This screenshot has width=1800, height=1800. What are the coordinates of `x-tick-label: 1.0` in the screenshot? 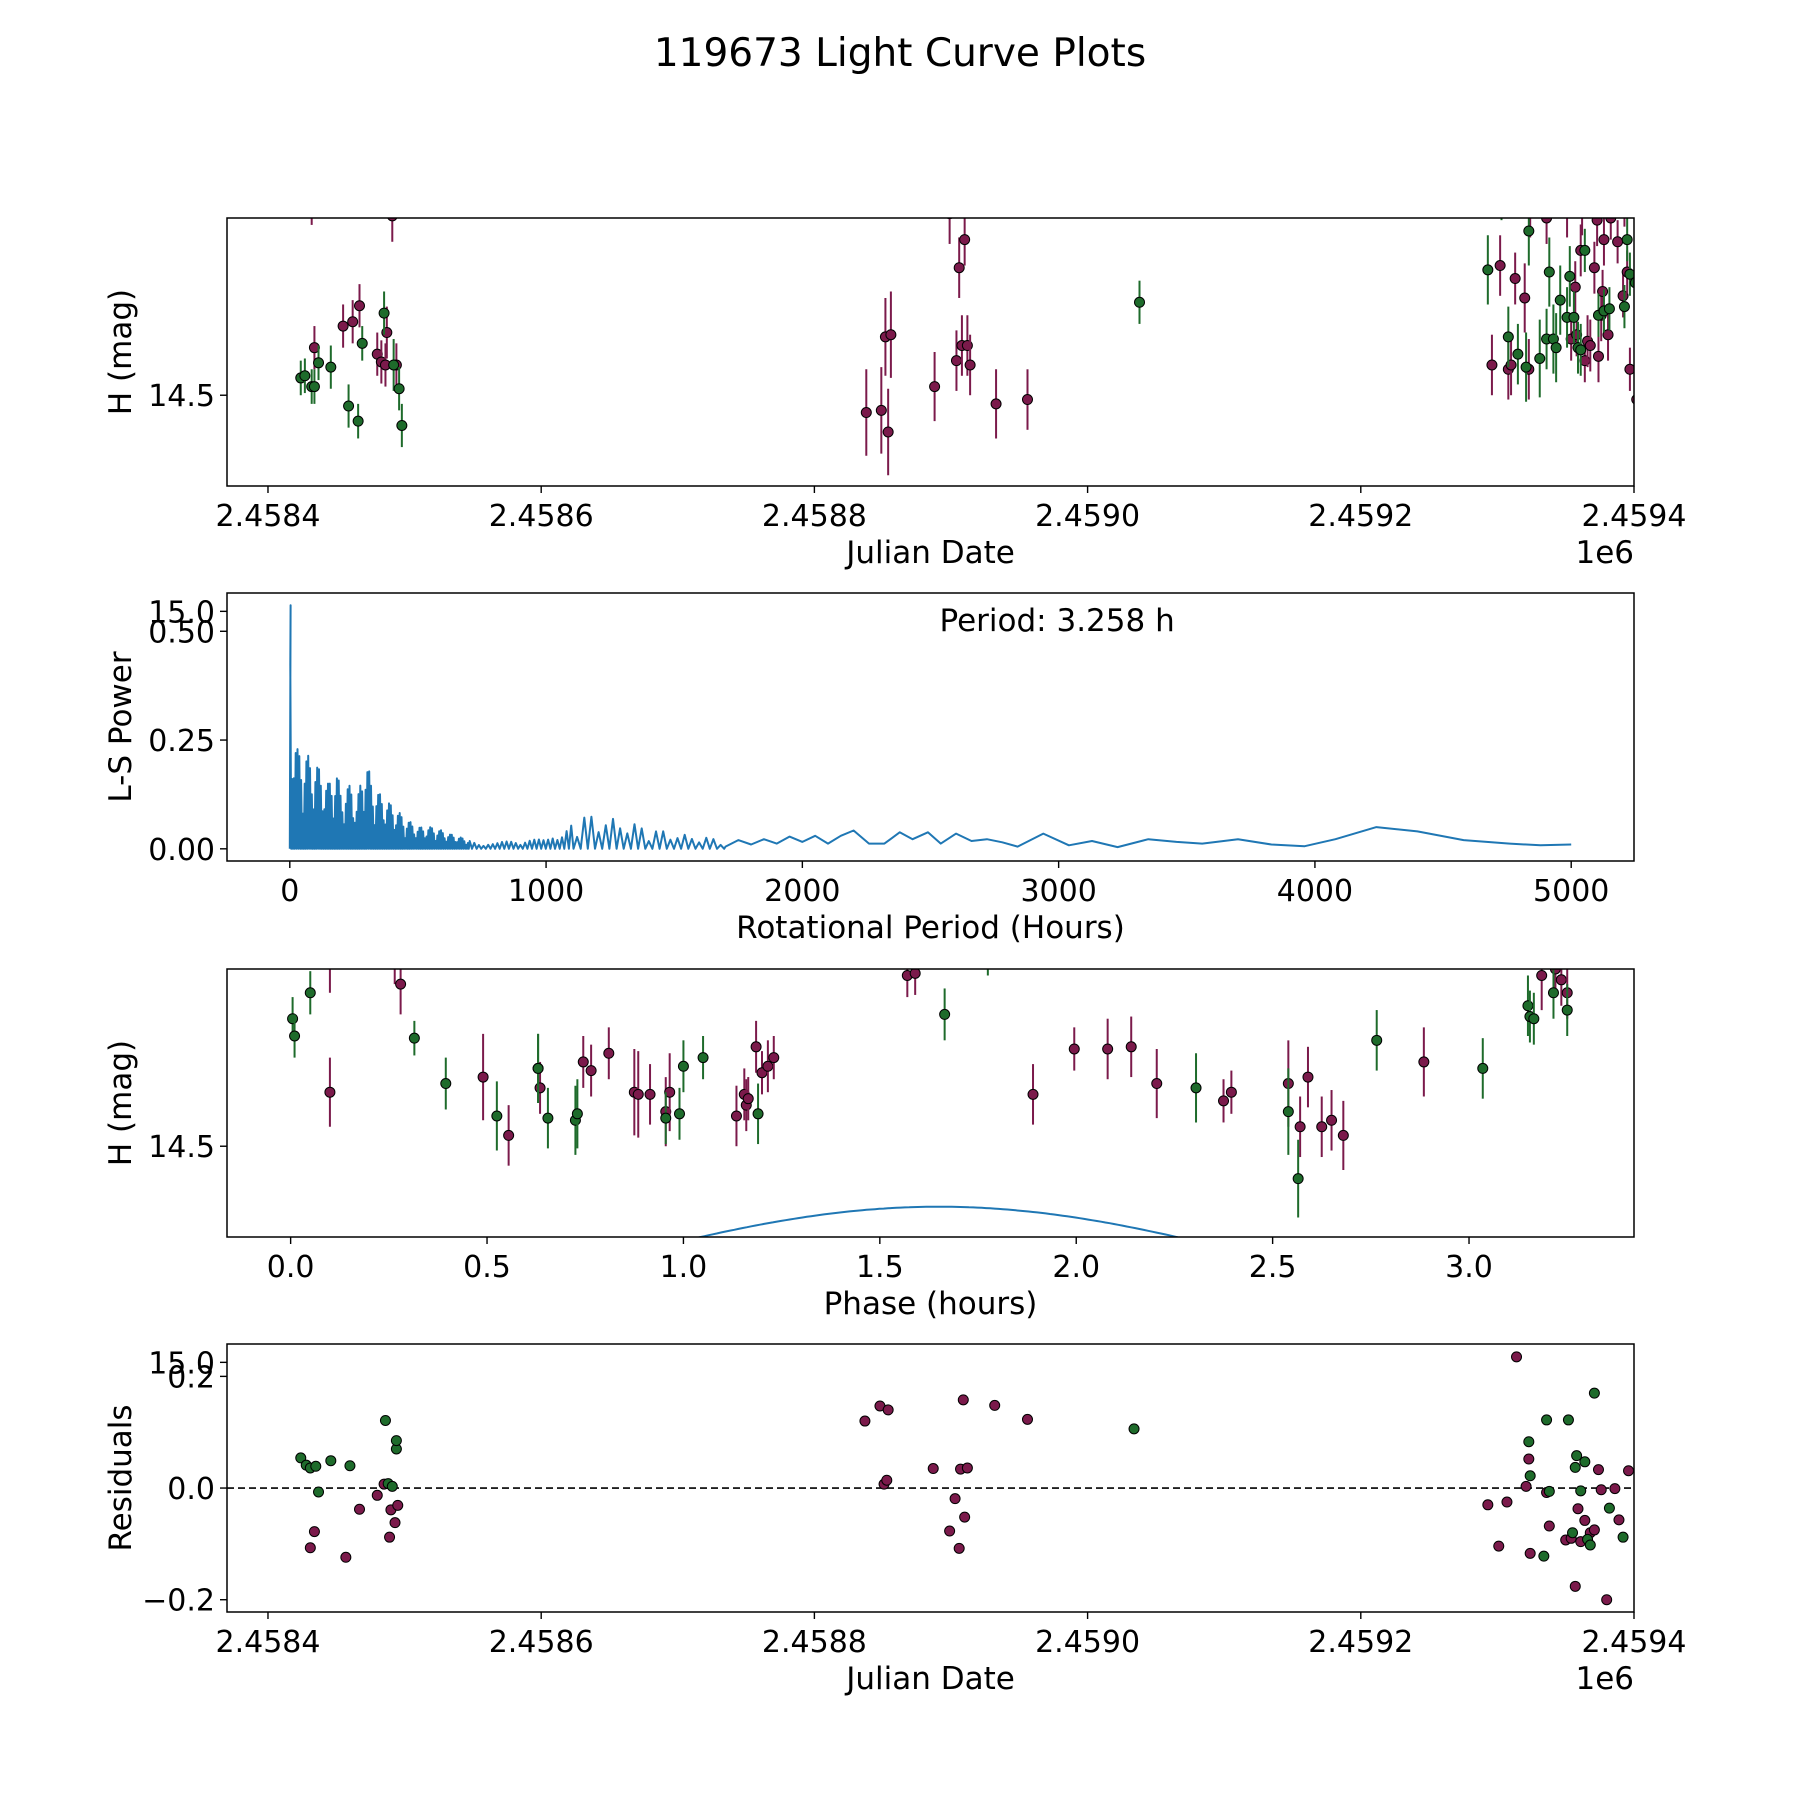 It's located at (684, 1267).